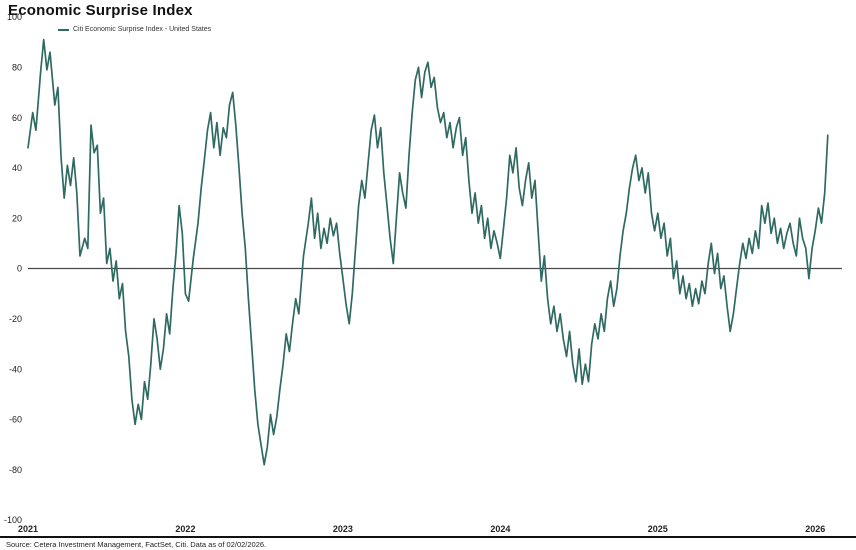 Image resolution: width=856 pixels, height=550 pixels. What do you see at coordinates (15, 470) in the screenshot?
I see `y-tick-label: -80` at bounding box center [15, 470].